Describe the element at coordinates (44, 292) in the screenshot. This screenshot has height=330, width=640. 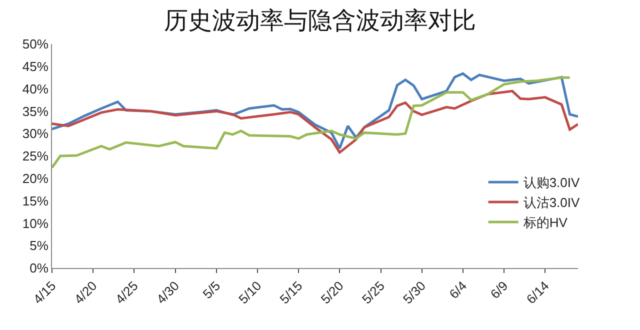
I see `x-tick-label: 4/15` at that location.